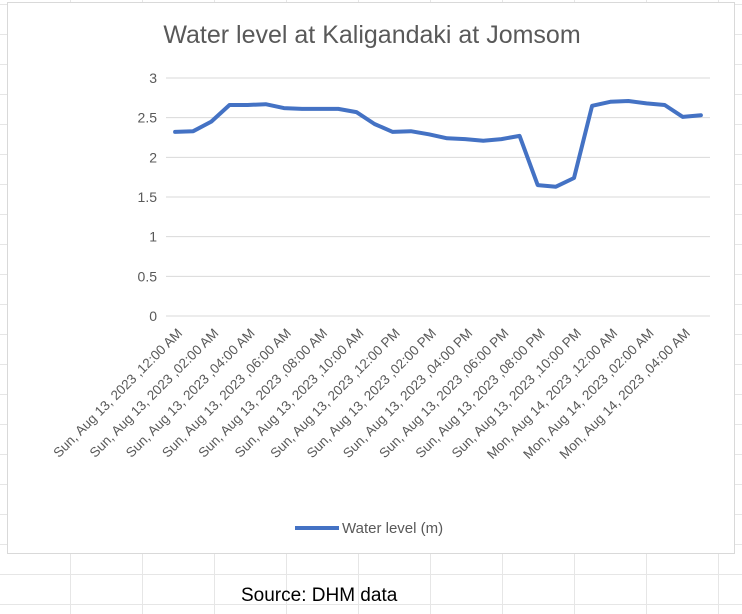 Image resolution: width=742 pixels, height=614 pixels. Describe the element at coordinates (117, 393) in the screenshot. I see `x-tick-label: Sun, Aug 13, 2023 ,12:00 AM` at that location.